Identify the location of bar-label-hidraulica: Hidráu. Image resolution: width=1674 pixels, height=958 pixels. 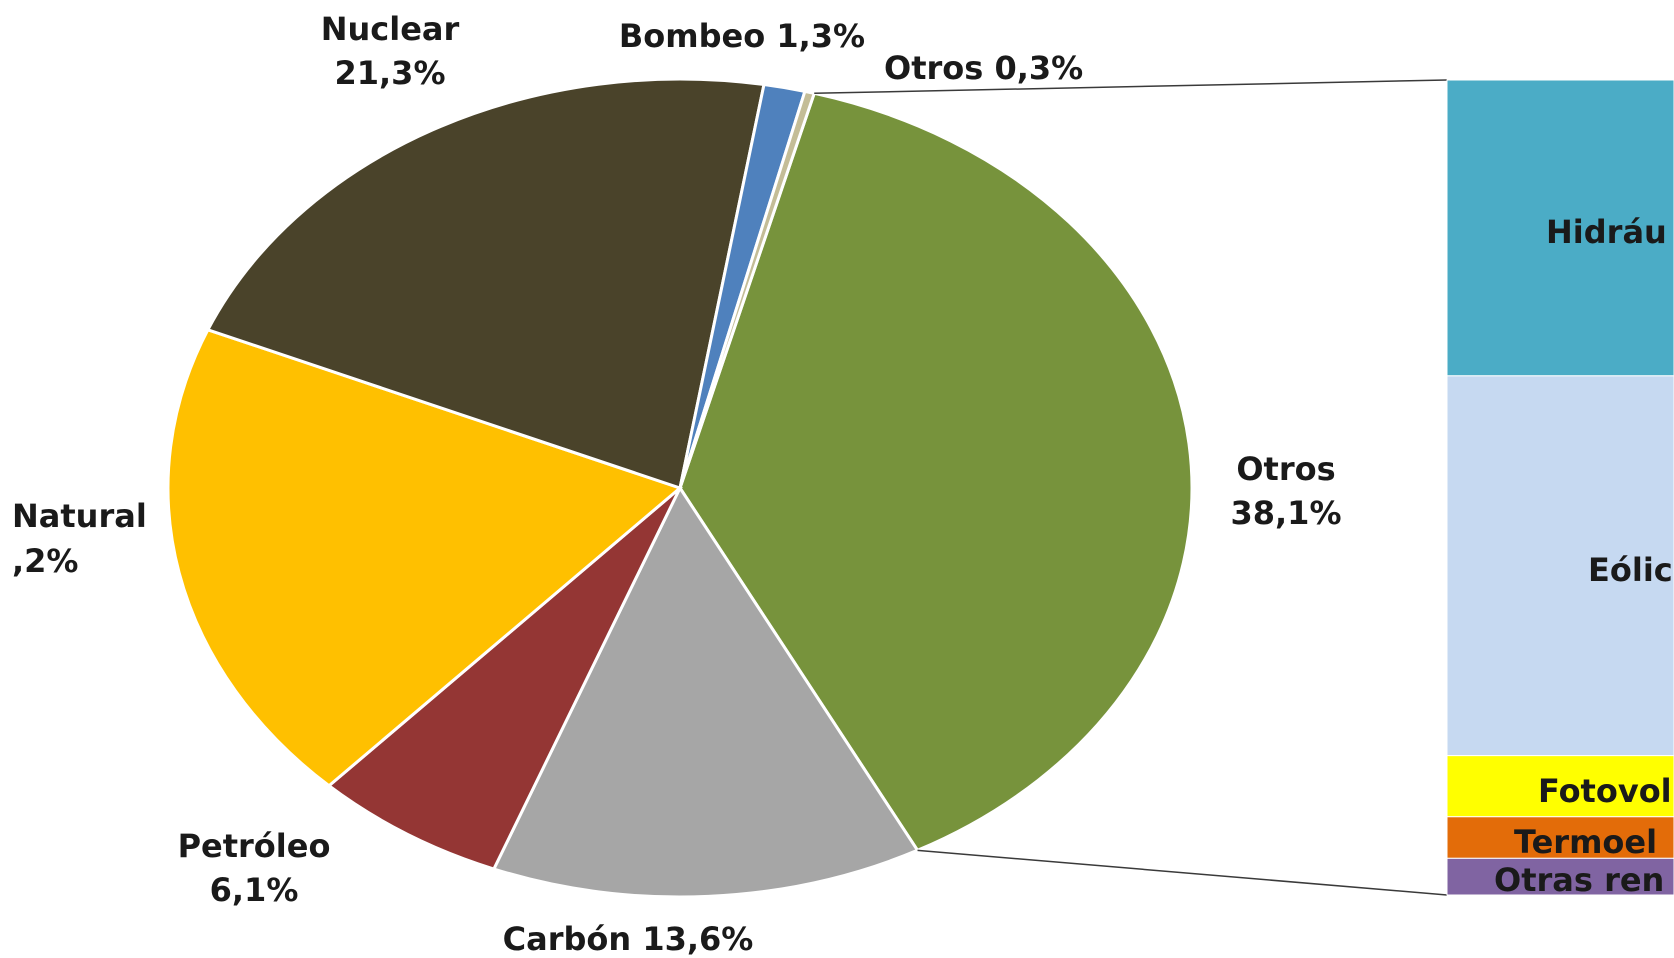
(1606, 232).